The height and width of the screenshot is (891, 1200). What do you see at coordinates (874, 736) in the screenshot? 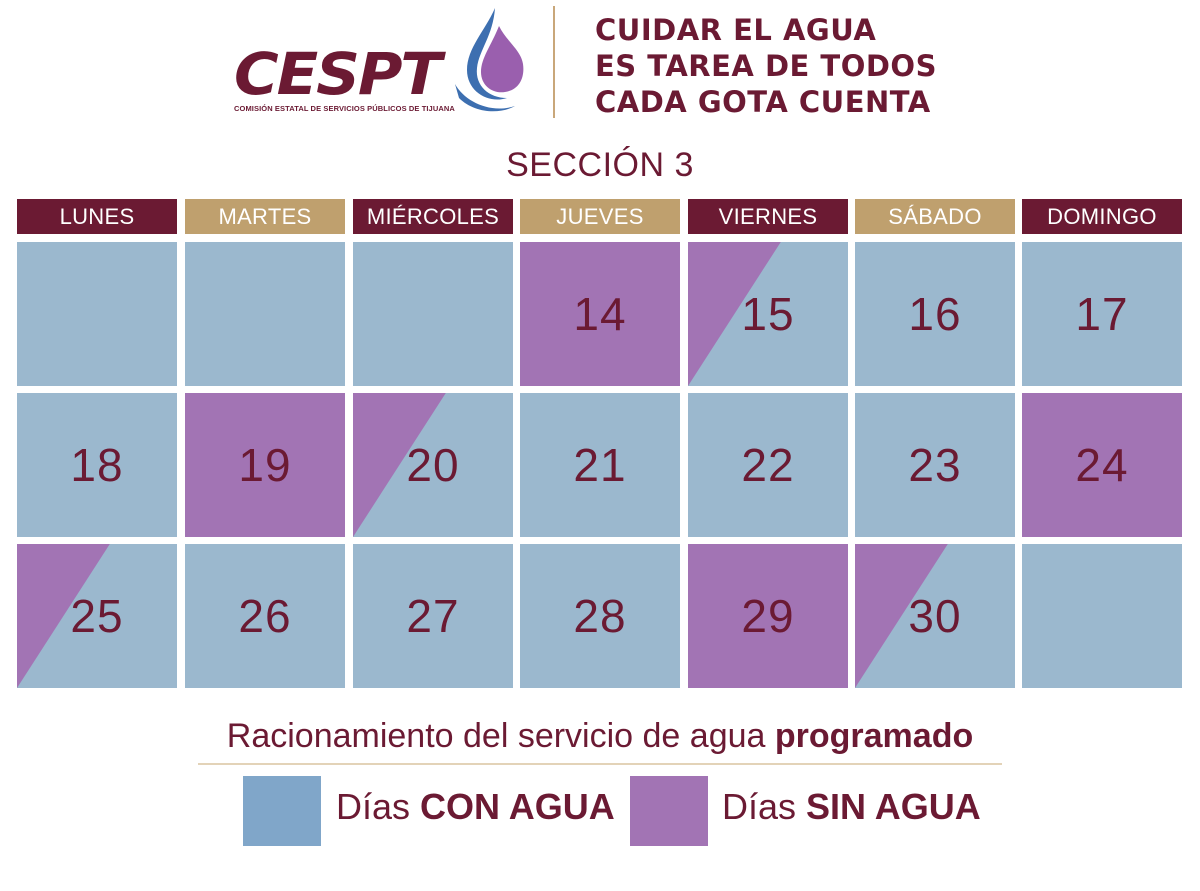
I see `legend-title-bold: programado` at bounding box center [874, 736].